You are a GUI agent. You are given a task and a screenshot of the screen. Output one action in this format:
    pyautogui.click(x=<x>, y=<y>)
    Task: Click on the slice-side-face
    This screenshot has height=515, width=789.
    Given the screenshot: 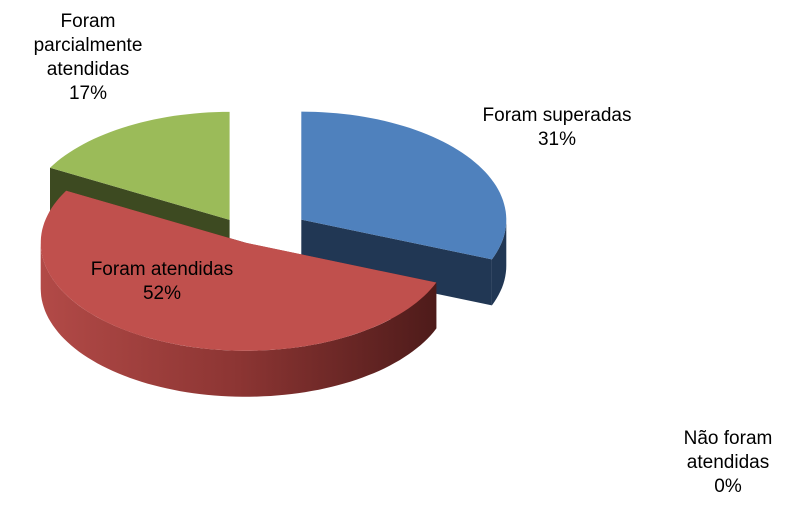 What is the action you would take?
    pyautogui.click(x=396, y=262)
    